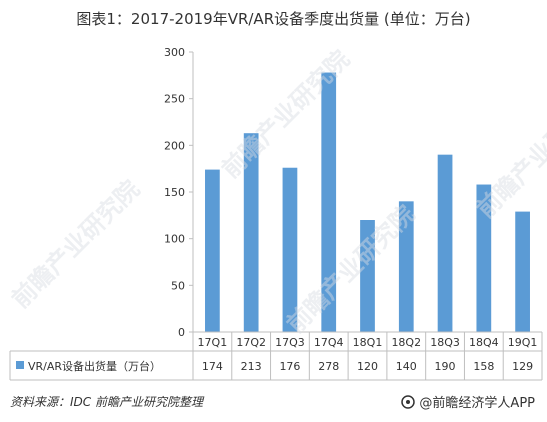 The image size is (547, 422). I want to click on x-tick-label: 18Q2, so click(406, 342).